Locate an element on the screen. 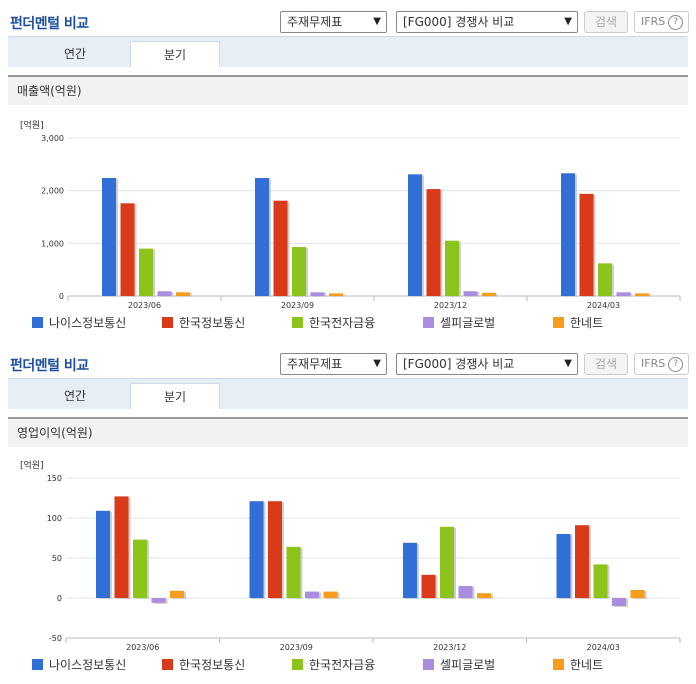  chart-title: 매출액(억원) is located at coordinates (348, 90).